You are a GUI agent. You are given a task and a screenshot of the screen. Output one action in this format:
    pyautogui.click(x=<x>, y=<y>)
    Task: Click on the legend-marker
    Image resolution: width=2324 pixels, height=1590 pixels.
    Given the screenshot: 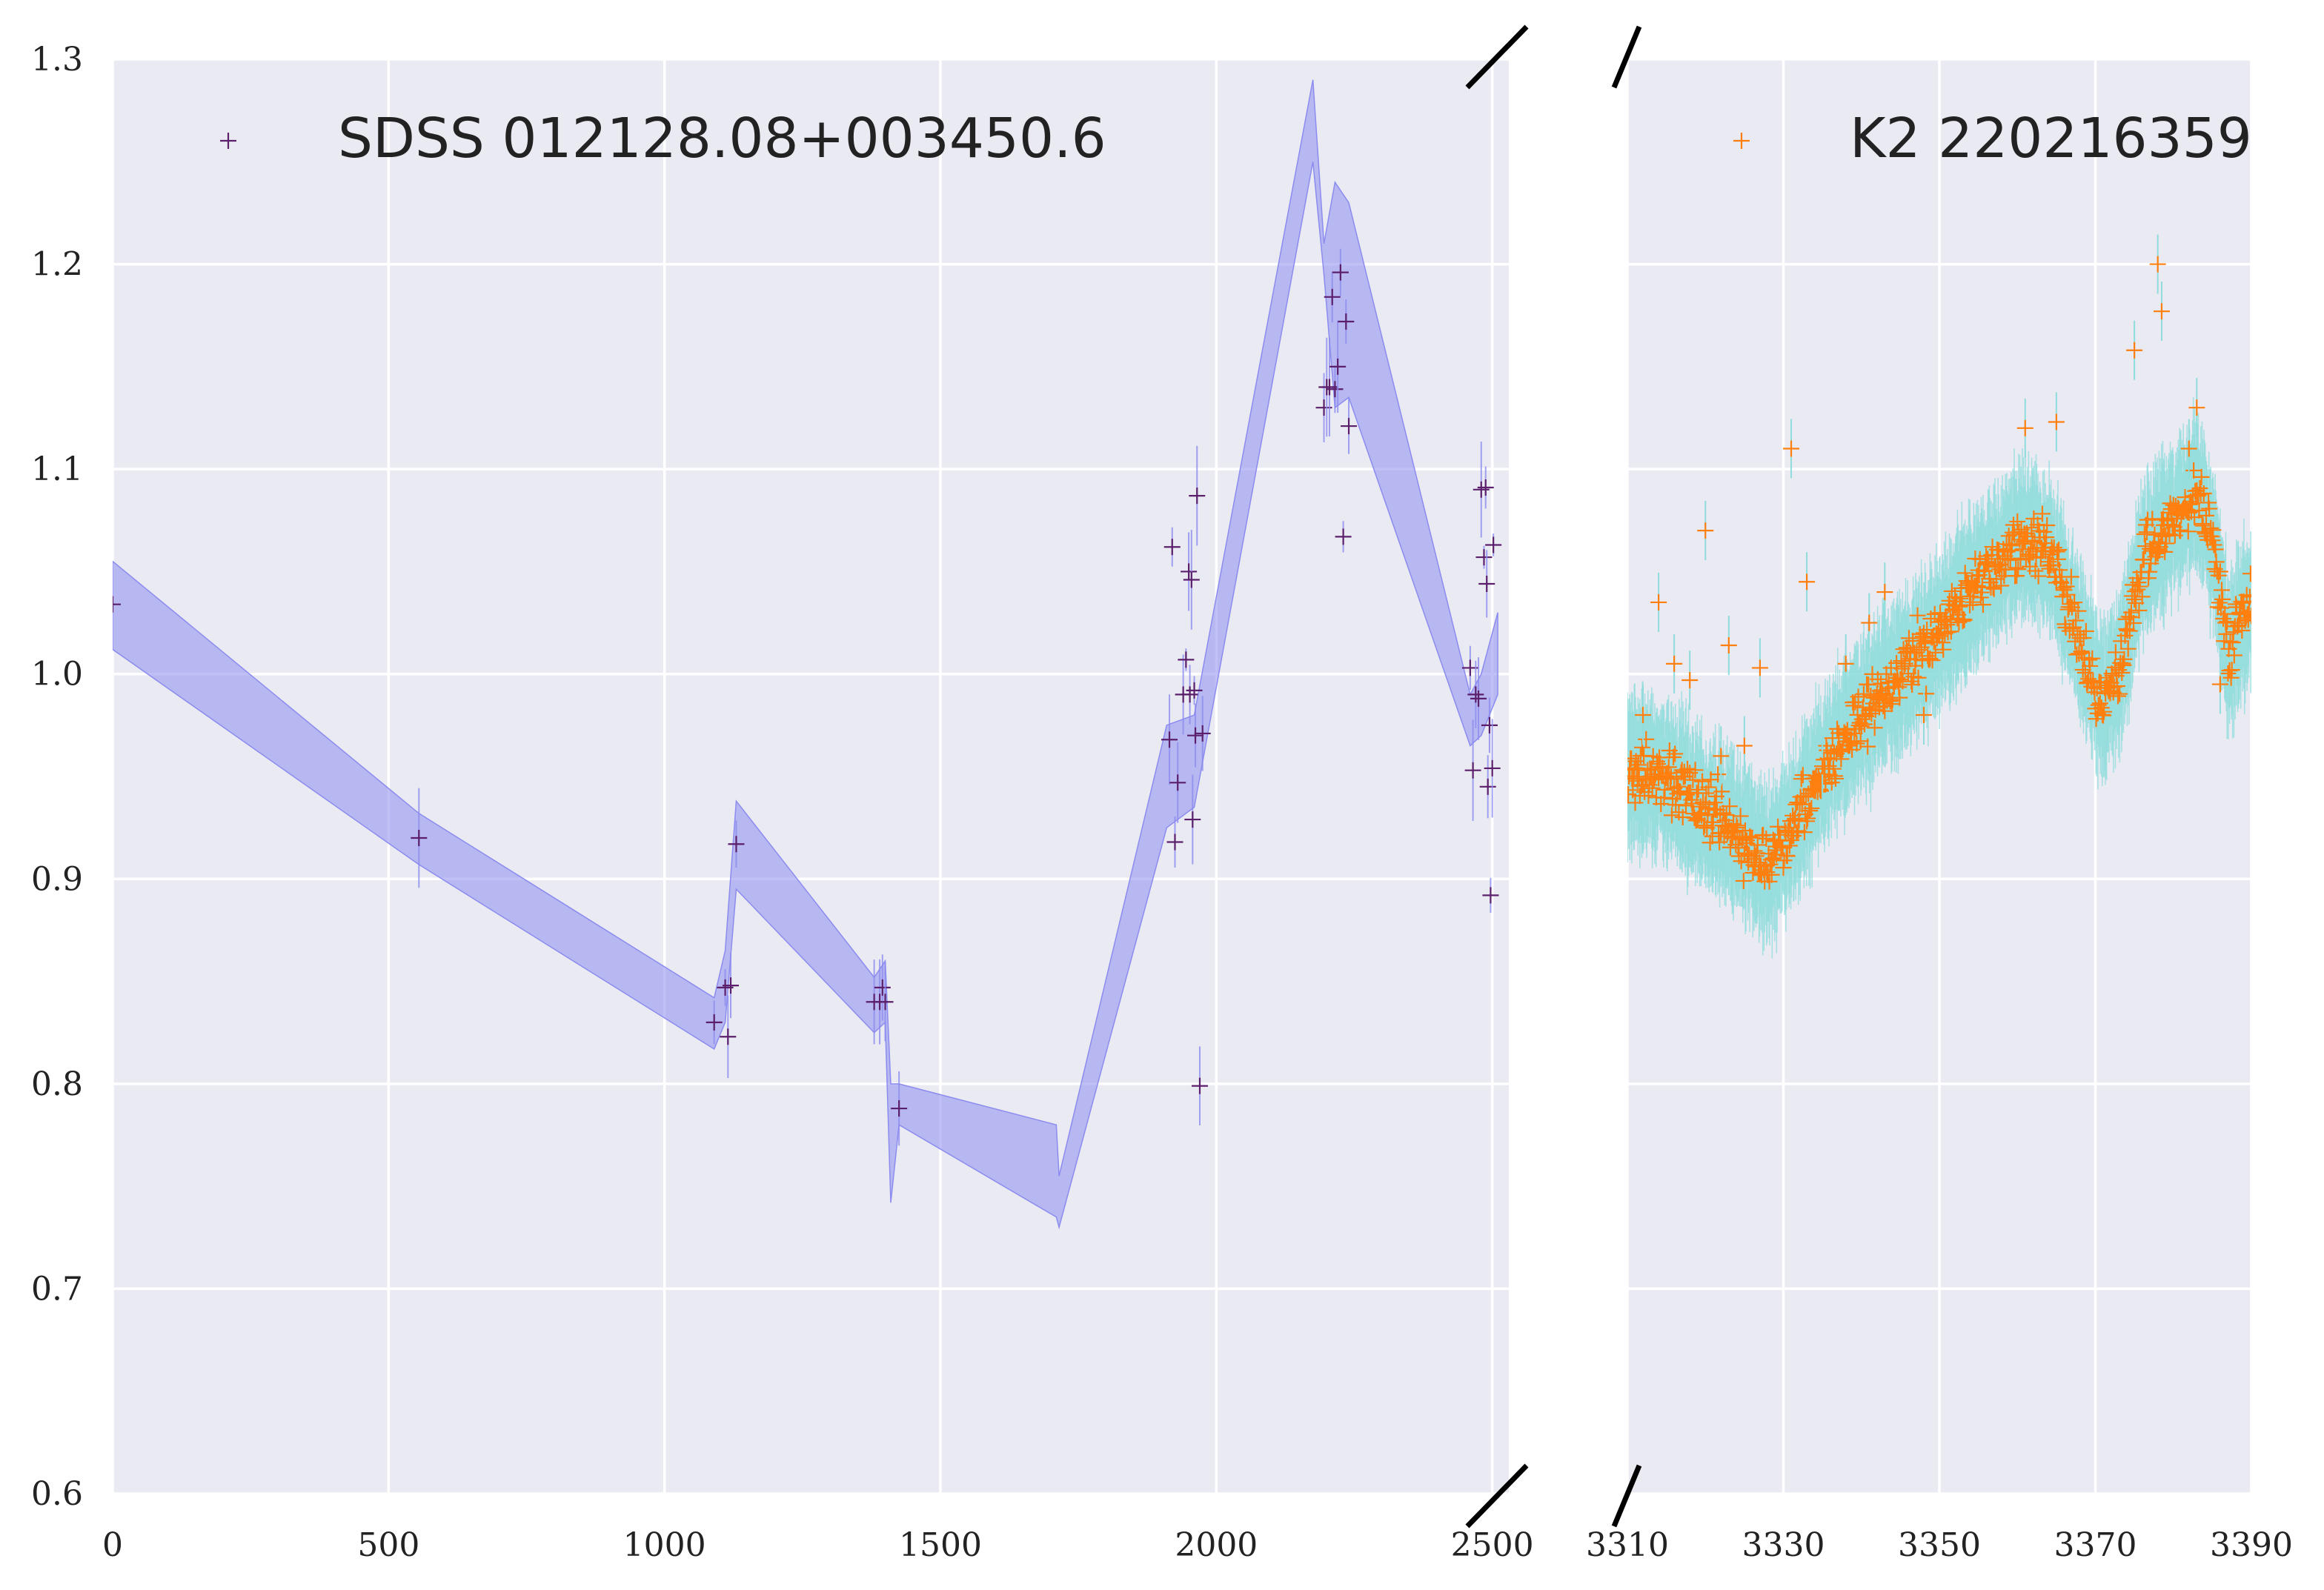 What is the action you would take?
    pyautogui.click(x=1741, y=141)
    